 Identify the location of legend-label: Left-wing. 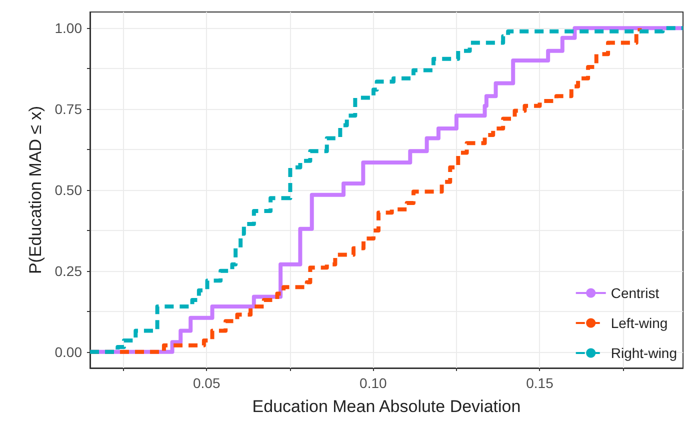
(639, 323).